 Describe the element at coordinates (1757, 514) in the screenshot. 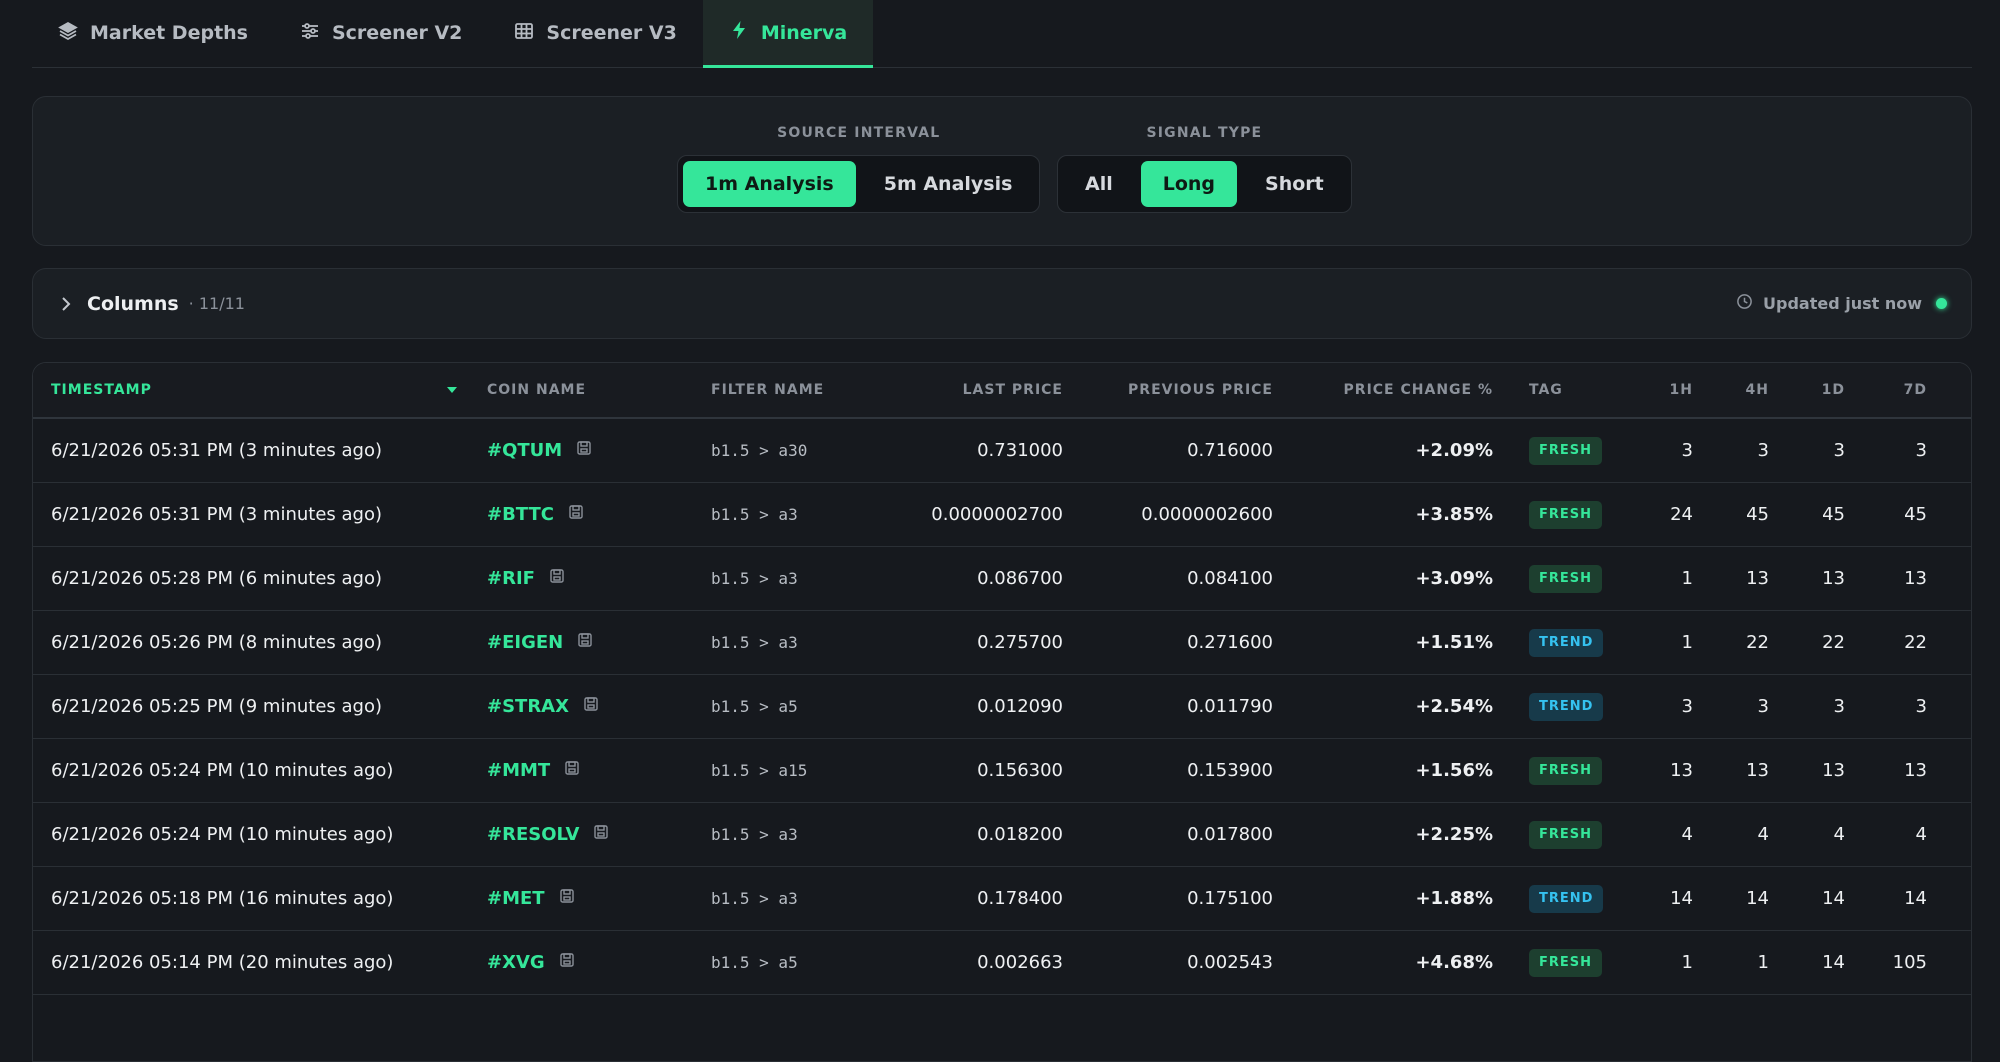

I see `cell-4h: 45` at that location.